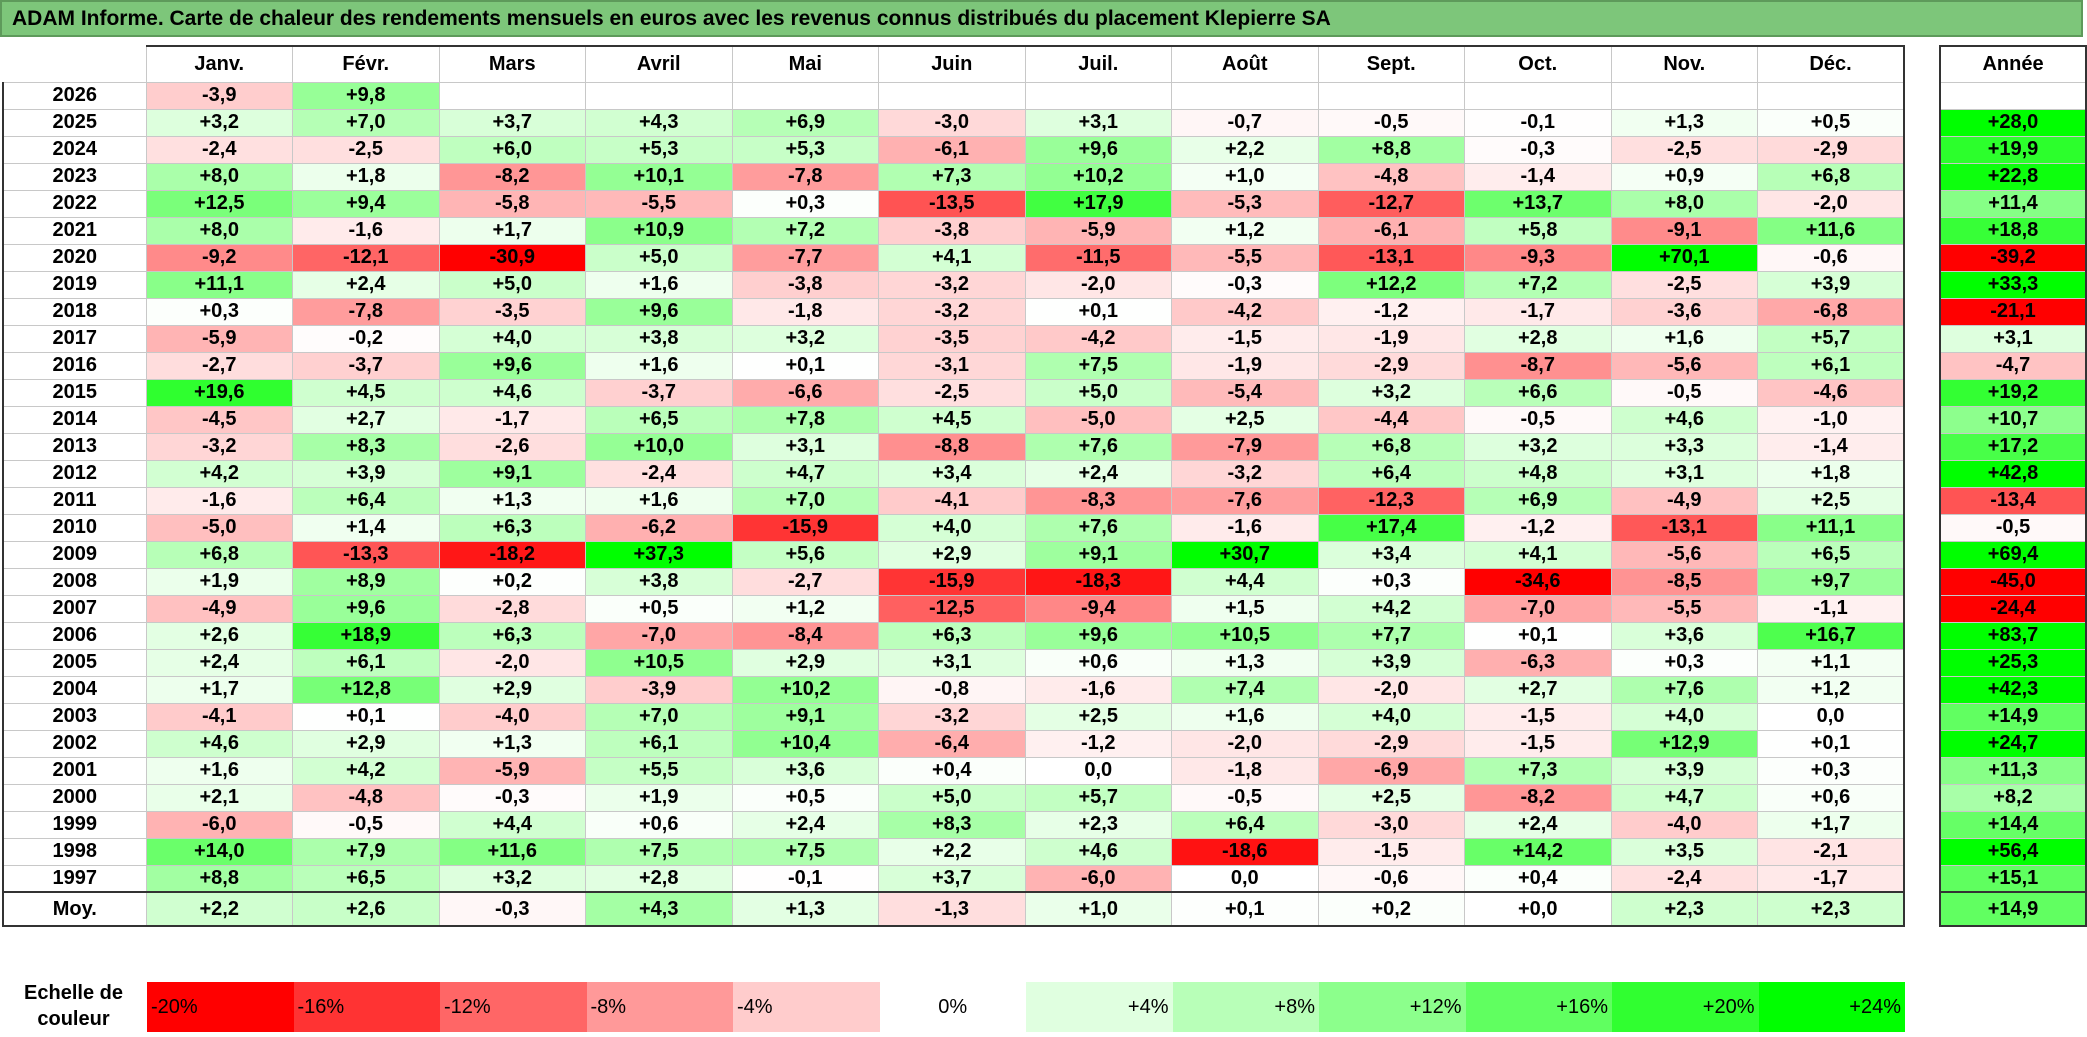  I want to click on annual-row: +11,3, so click(2013, 770).